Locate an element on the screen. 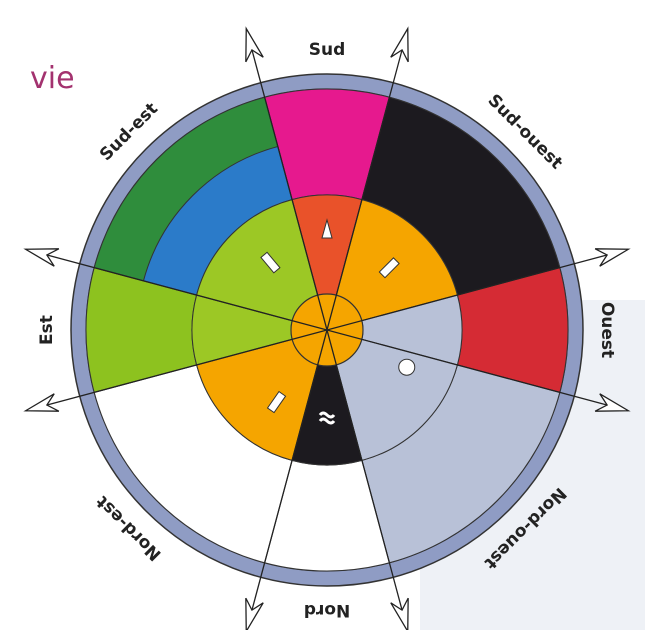 Image resolution: width=645 pixels, height=630 pixels. title: vie is located at coordinates (52, 78).